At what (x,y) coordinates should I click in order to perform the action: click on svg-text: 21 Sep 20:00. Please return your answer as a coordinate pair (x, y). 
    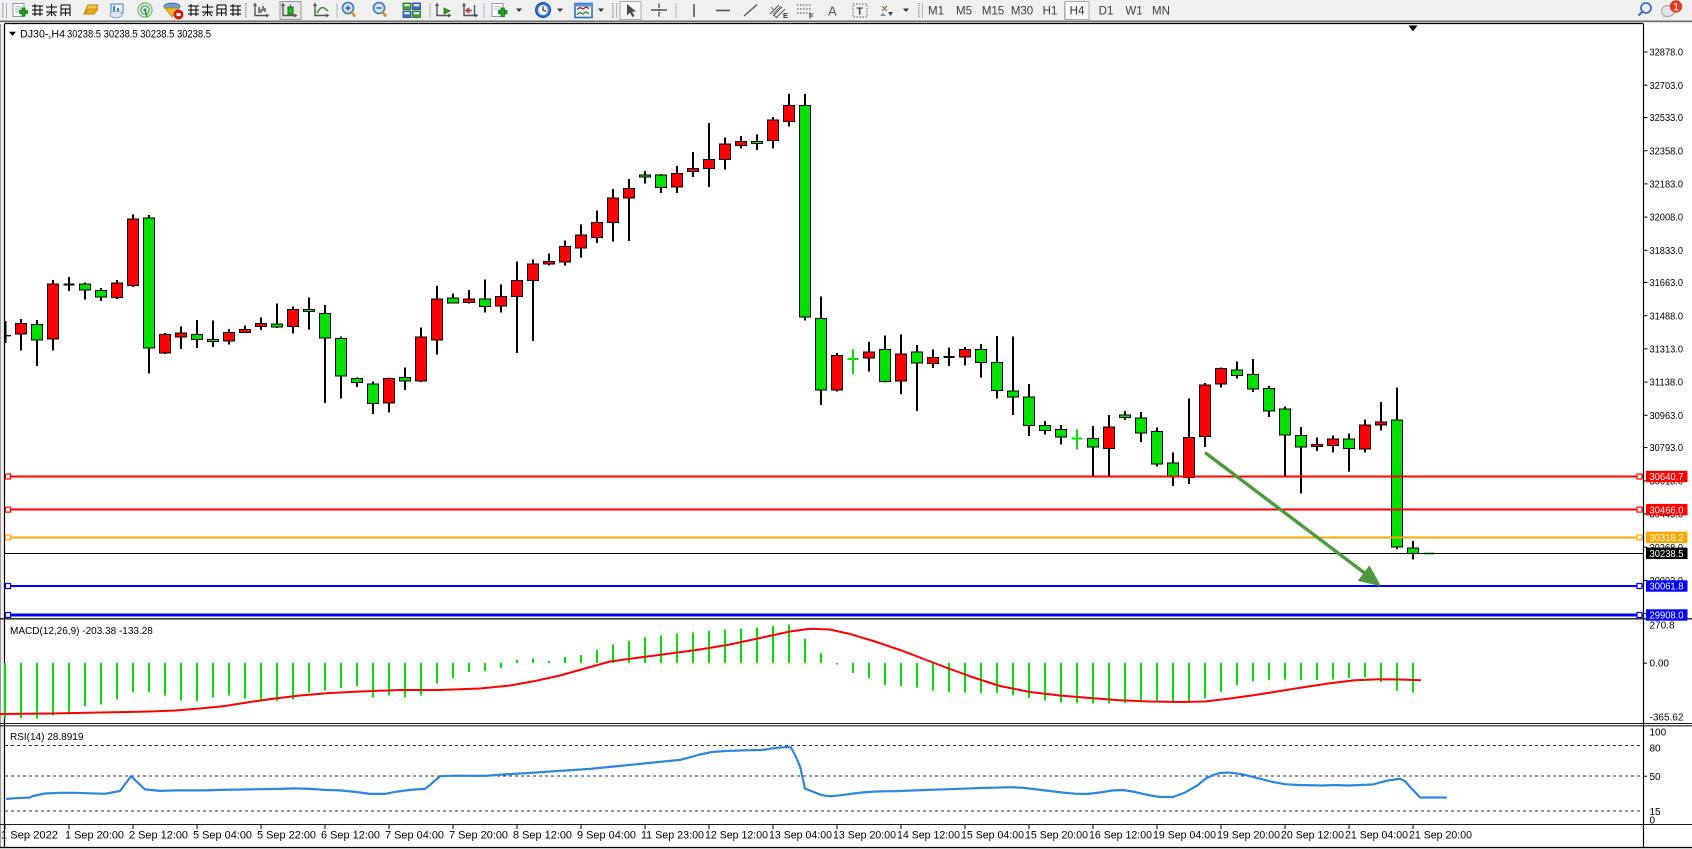
    Looking at the image, I should click on (1440, 836).